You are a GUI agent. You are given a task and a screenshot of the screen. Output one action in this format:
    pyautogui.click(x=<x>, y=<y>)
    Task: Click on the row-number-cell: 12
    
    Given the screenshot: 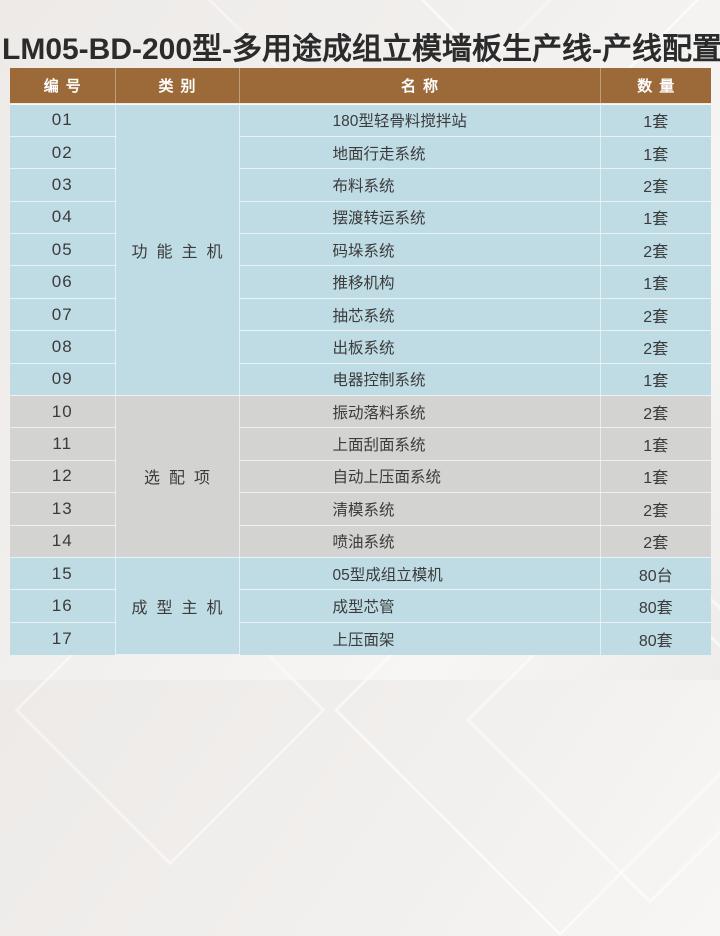 What is the action you would take?
    pyautogui.click(x=63, y=477)
    